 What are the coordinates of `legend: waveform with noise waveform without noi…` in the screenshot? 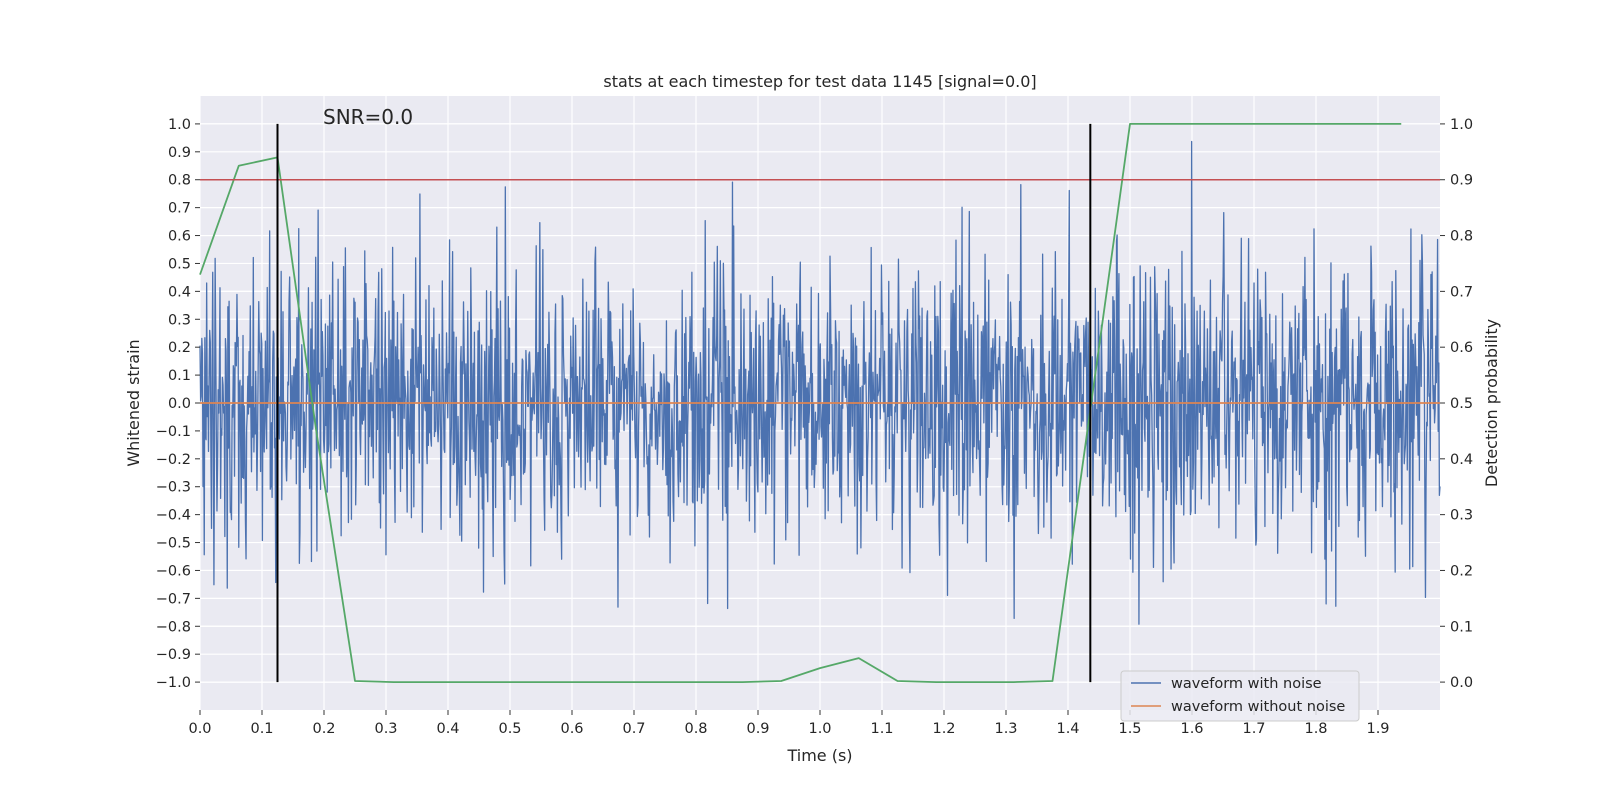 It's located at (1240, 696).